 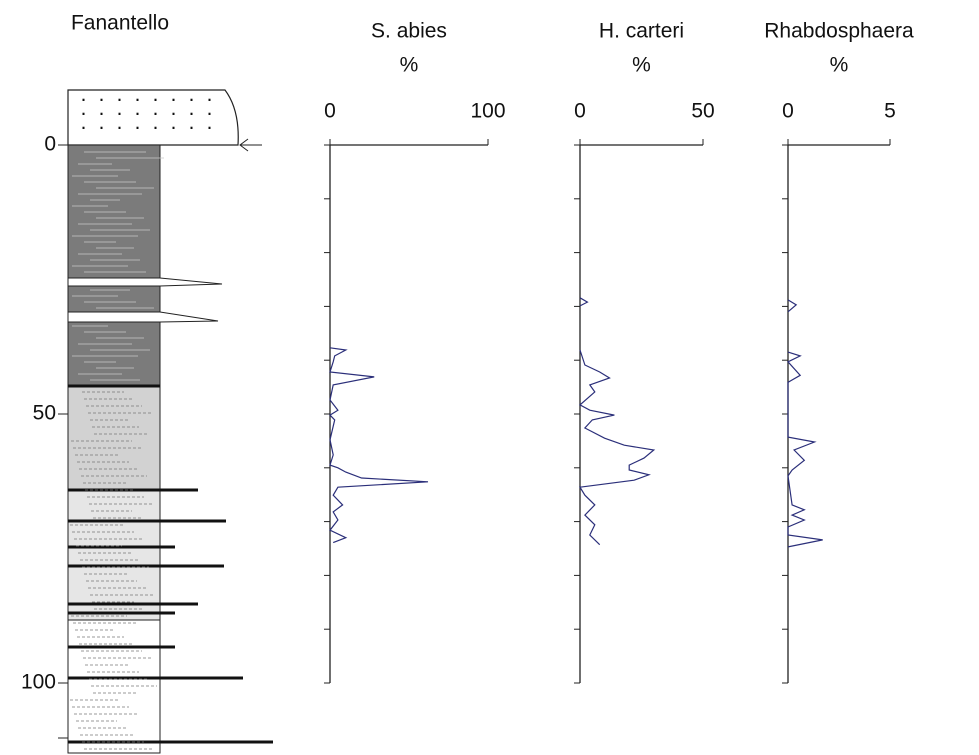 I want to click on arrow-head, so click(x=244, y=145).